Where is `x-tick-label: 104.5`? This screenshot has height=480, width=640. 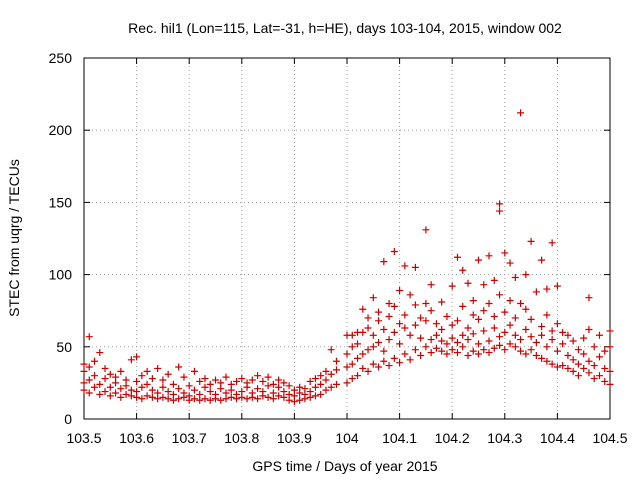 x-tick-label: 104.5 is located at coordinates (609, 438).